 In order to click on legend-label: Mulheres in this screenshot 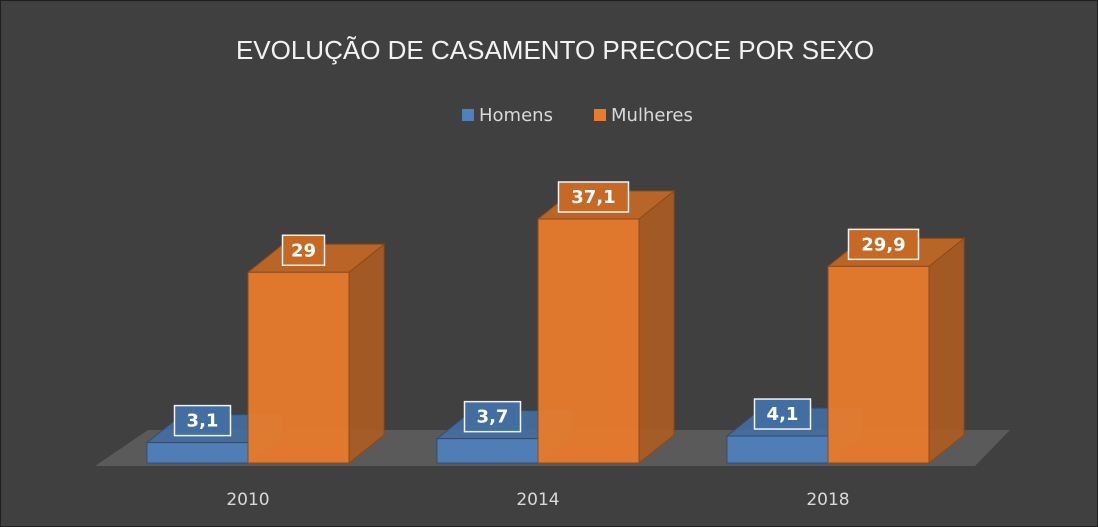, I will do `click(652, 115)`.